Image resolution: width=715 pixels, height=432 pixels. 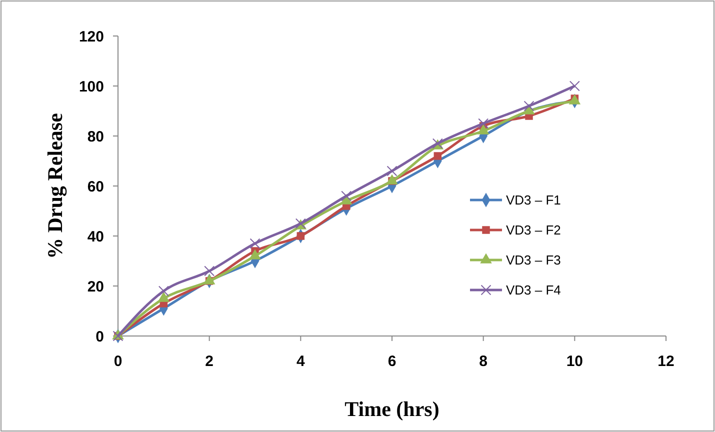 I want to click on y-tick-label: 20, so click(x=95, y=287).